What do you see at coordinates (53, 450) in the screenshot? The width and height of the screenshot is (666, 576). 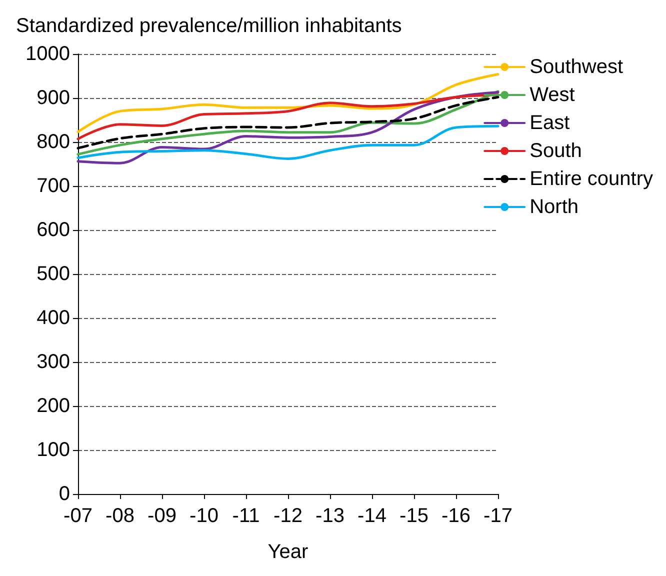 I see `y-tick-label: 100` at bounding box center [53, 450].